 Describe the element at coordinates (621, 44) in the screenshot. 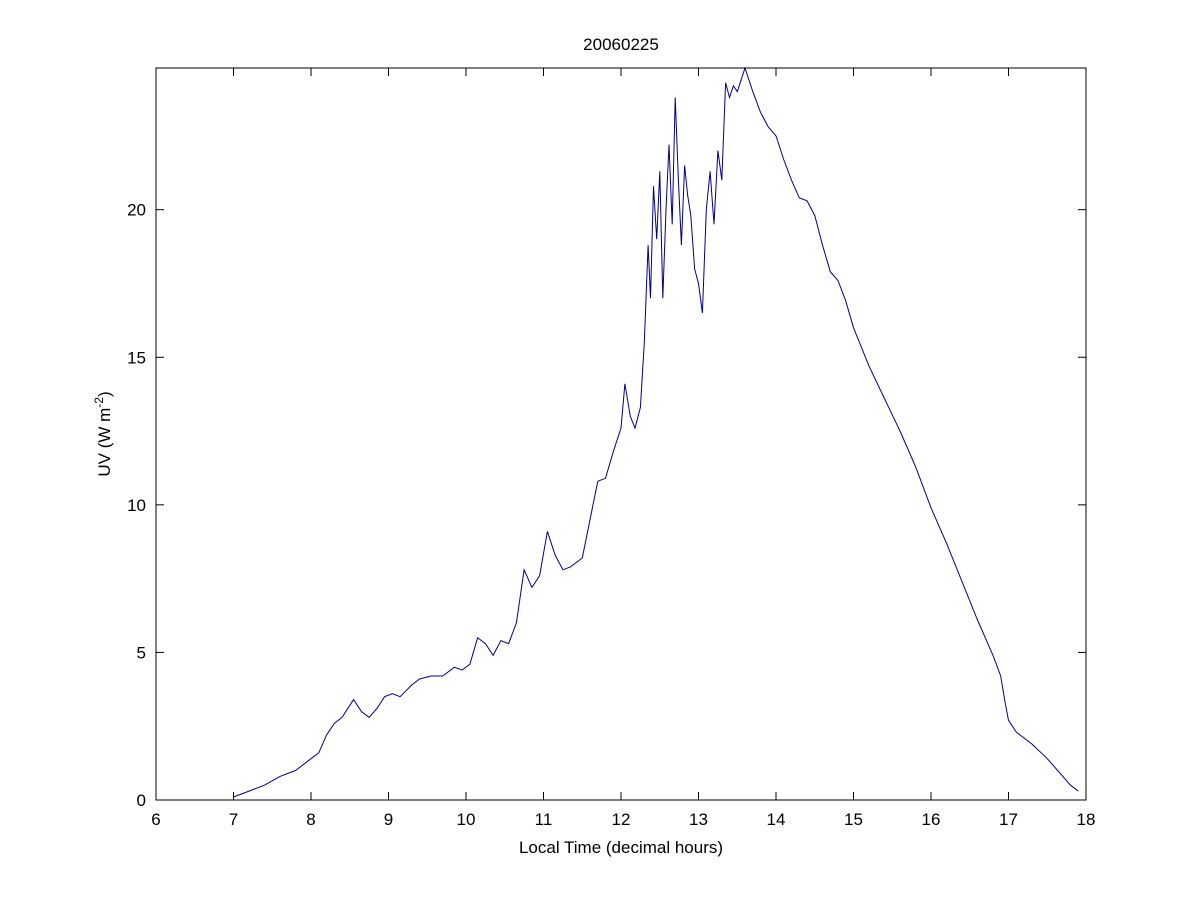

I see `chart-title: 20060225` at that location.